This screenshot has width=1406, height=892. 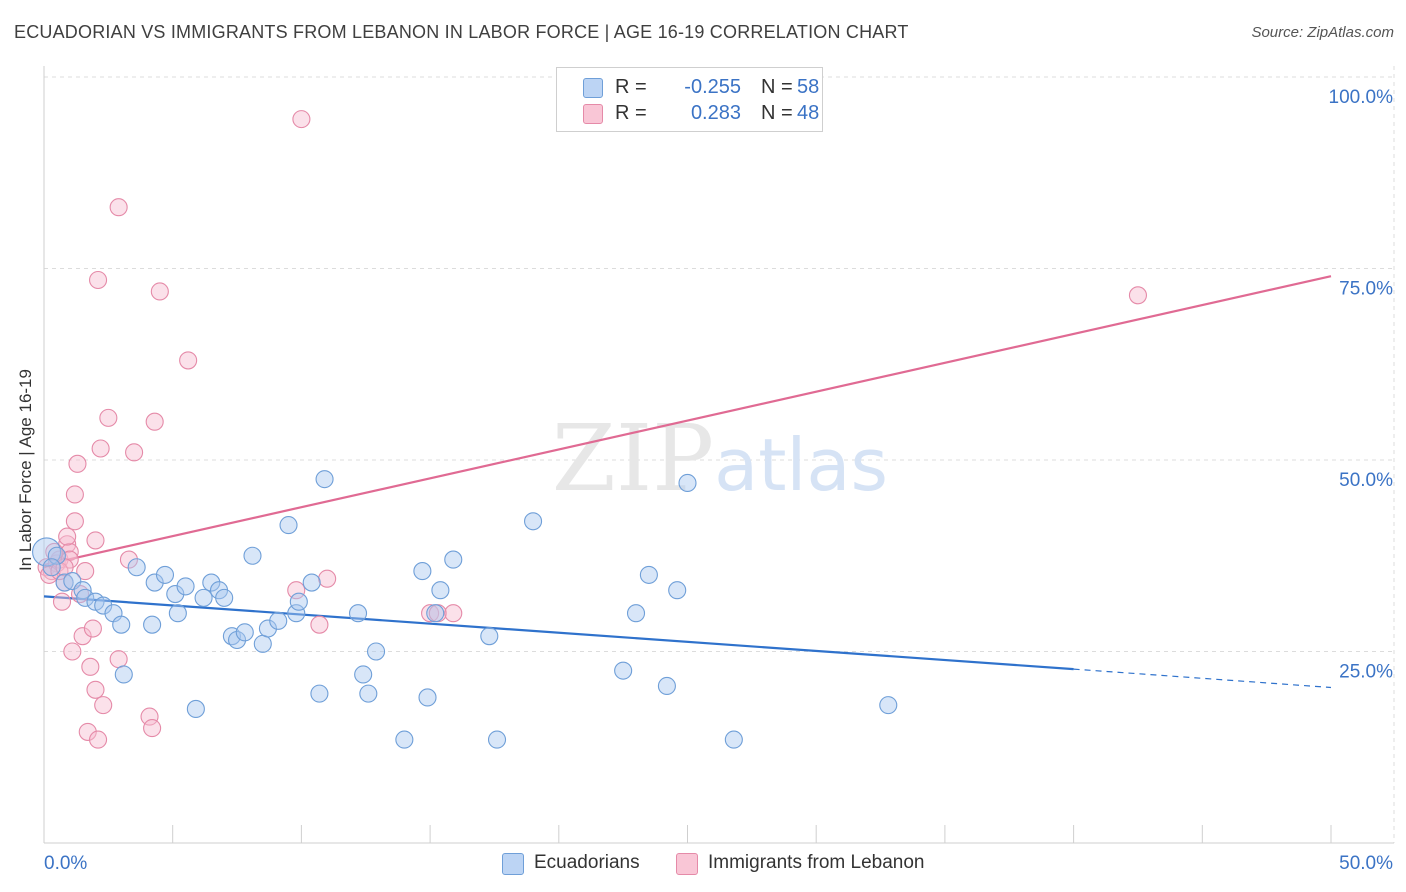 I want to click on x-tick-label: 50.0%, so click(x=1366, y=863).